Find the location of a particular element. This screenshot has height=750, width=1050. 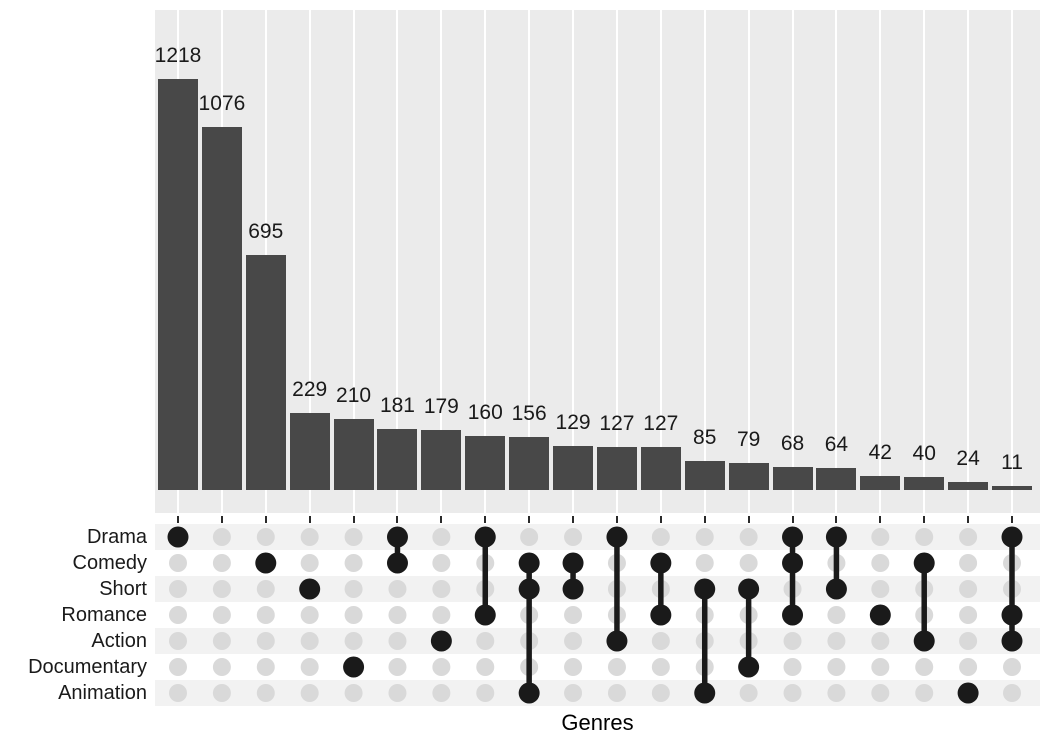

bar-value-label: 79 is located at coordinates (748, 440).